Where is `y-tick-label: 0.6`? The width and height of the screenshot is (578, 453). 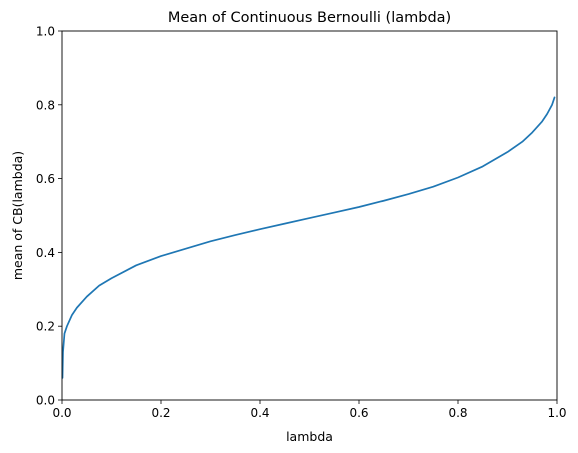
y-tick-label: 0.6 is located at coordinates (45, 179).